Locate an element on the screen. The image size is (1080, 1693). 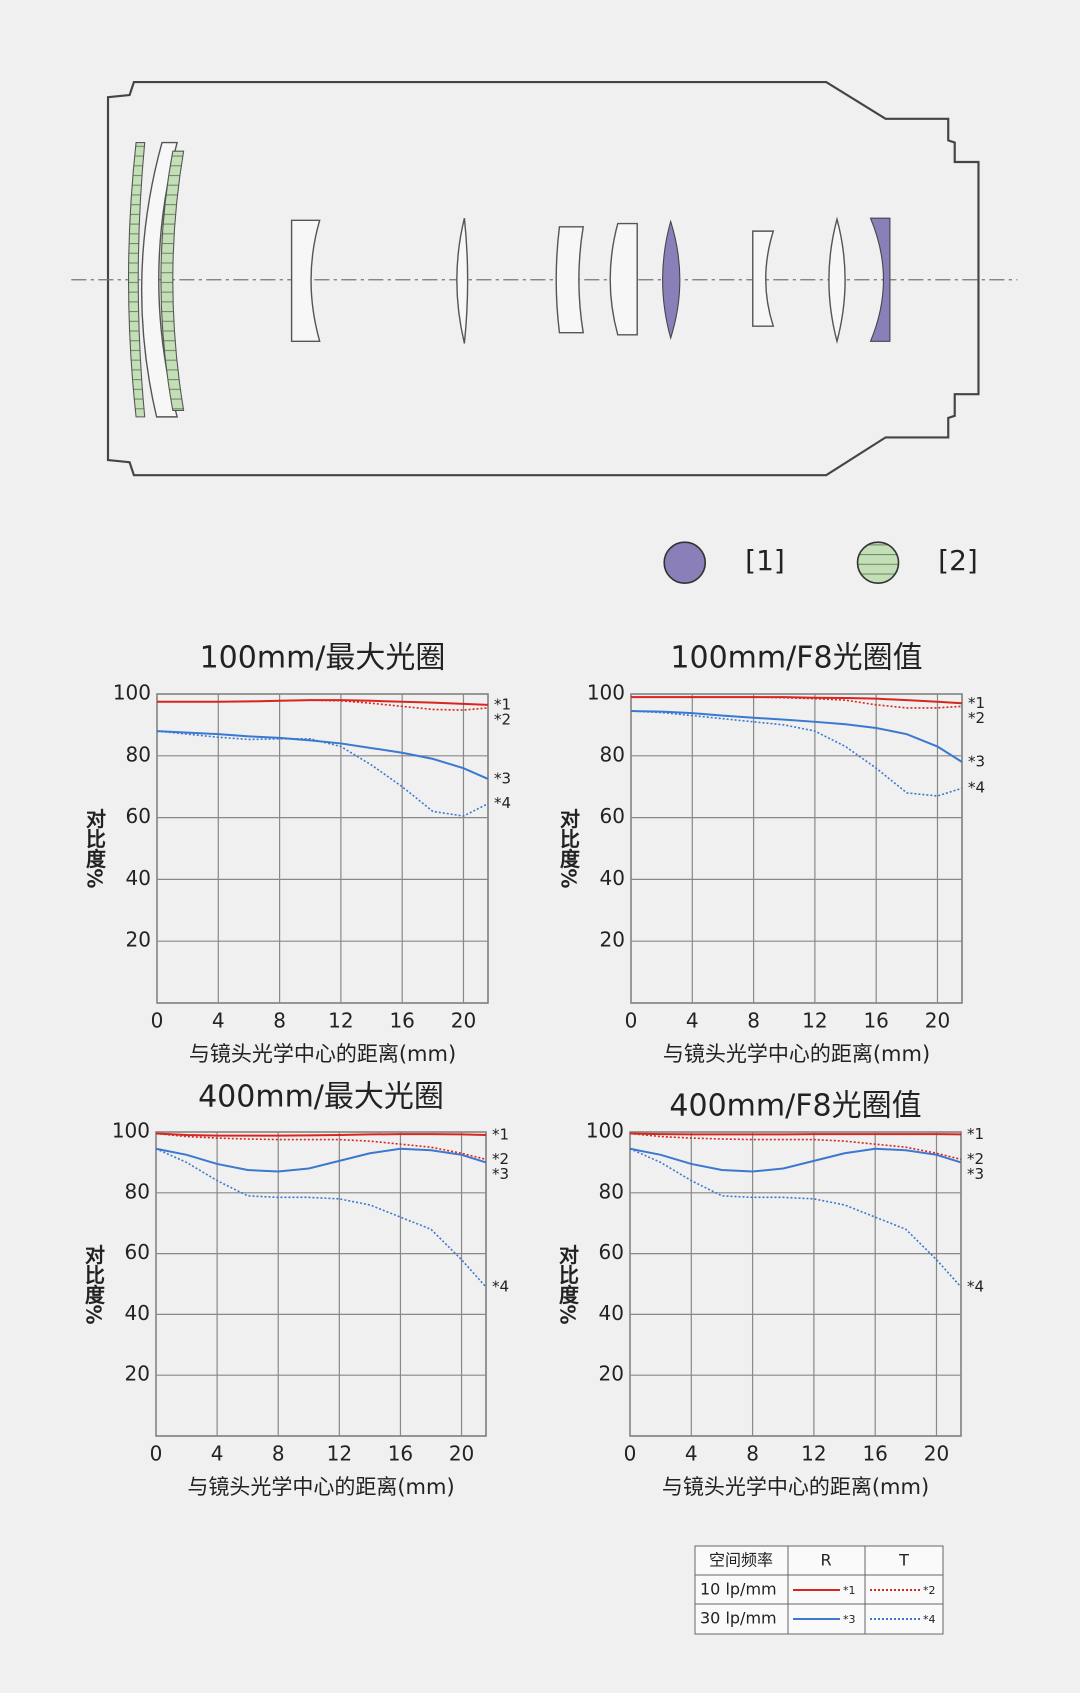
table-header: 空间频率 is located at coordinates (741, 1560).